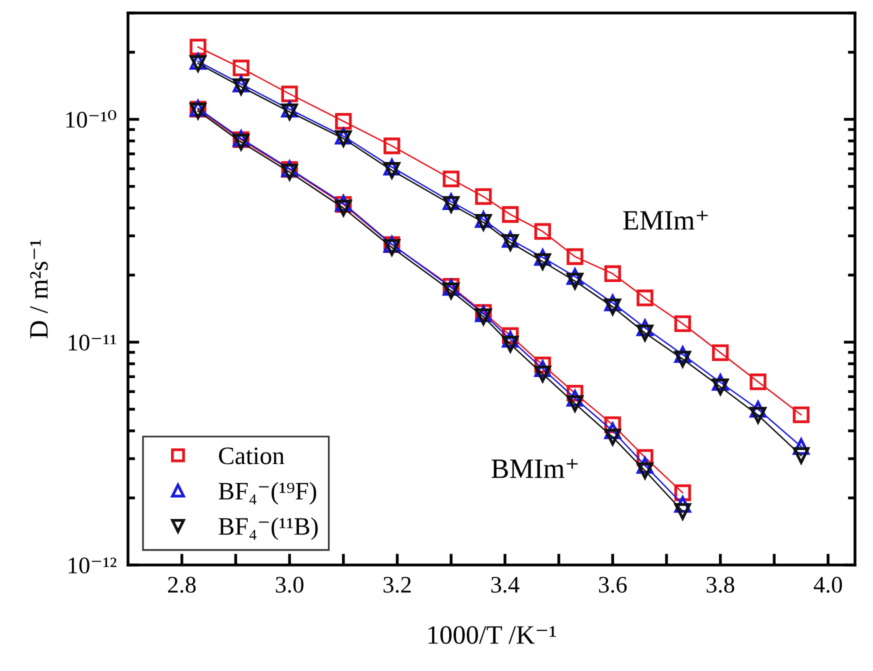  What do you see at coordinates (535, 468) in the screenshot?
I see `annotation: BMIm⁺` at bounding box center [535, 468].